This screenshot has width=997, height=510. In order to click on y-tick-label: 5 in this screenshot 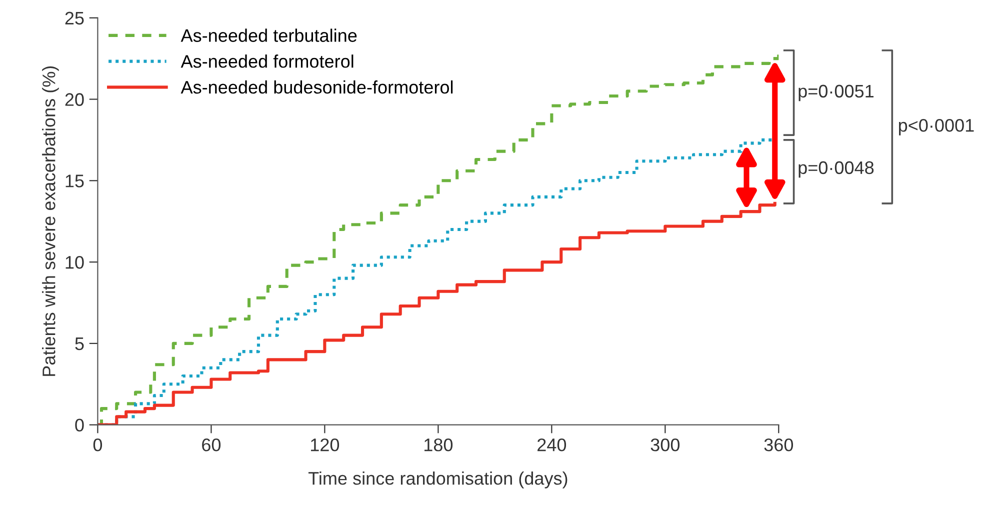, I will do `click(79, 344)`.